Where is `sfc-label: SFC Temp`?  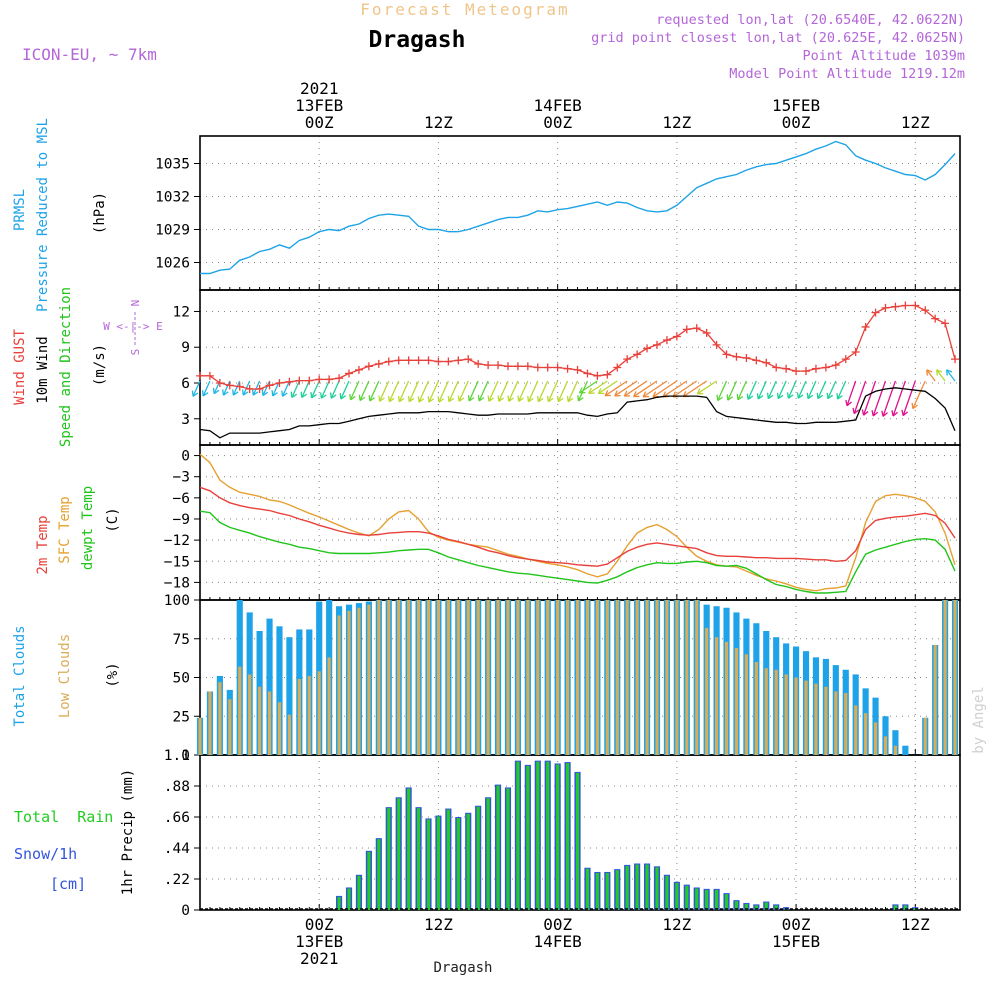
sfc-label: SFC Temp is located at coordinates (65, 529).